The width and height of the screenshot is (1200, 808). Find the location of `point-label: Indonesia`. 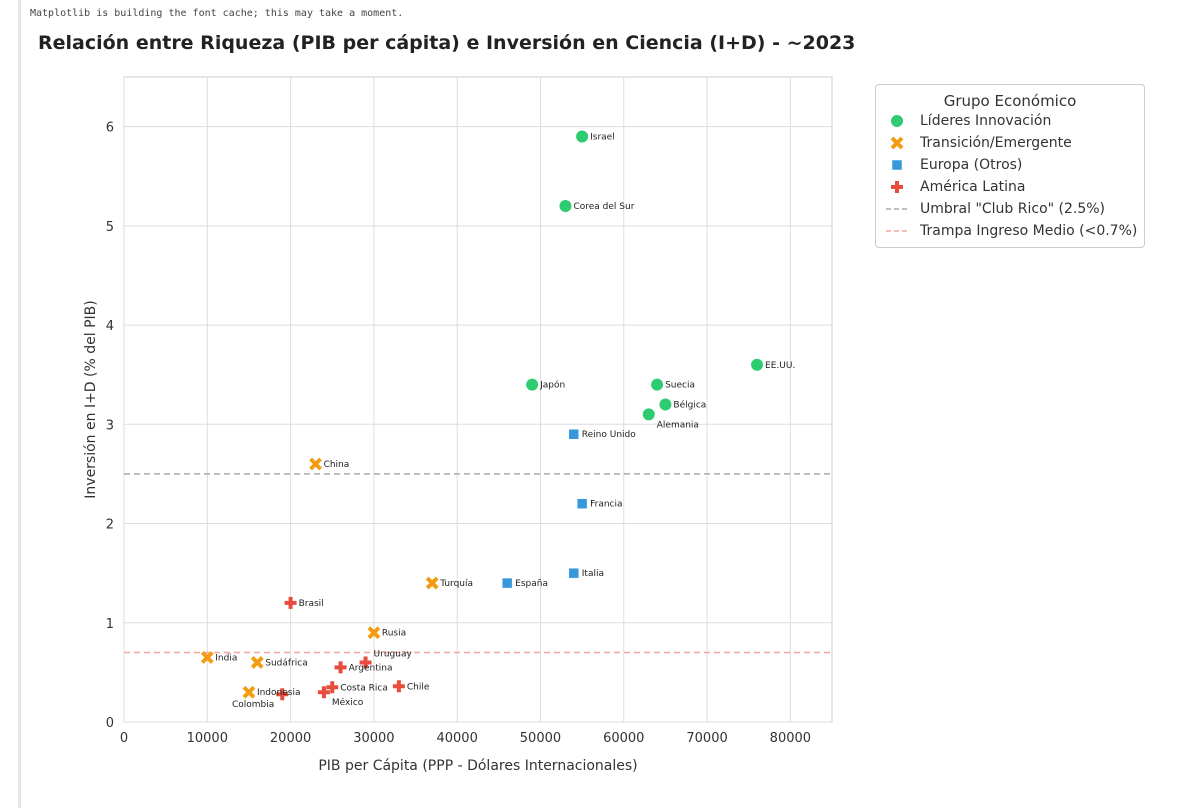

point-label: Indonesia is located at coordinates (279, 693).